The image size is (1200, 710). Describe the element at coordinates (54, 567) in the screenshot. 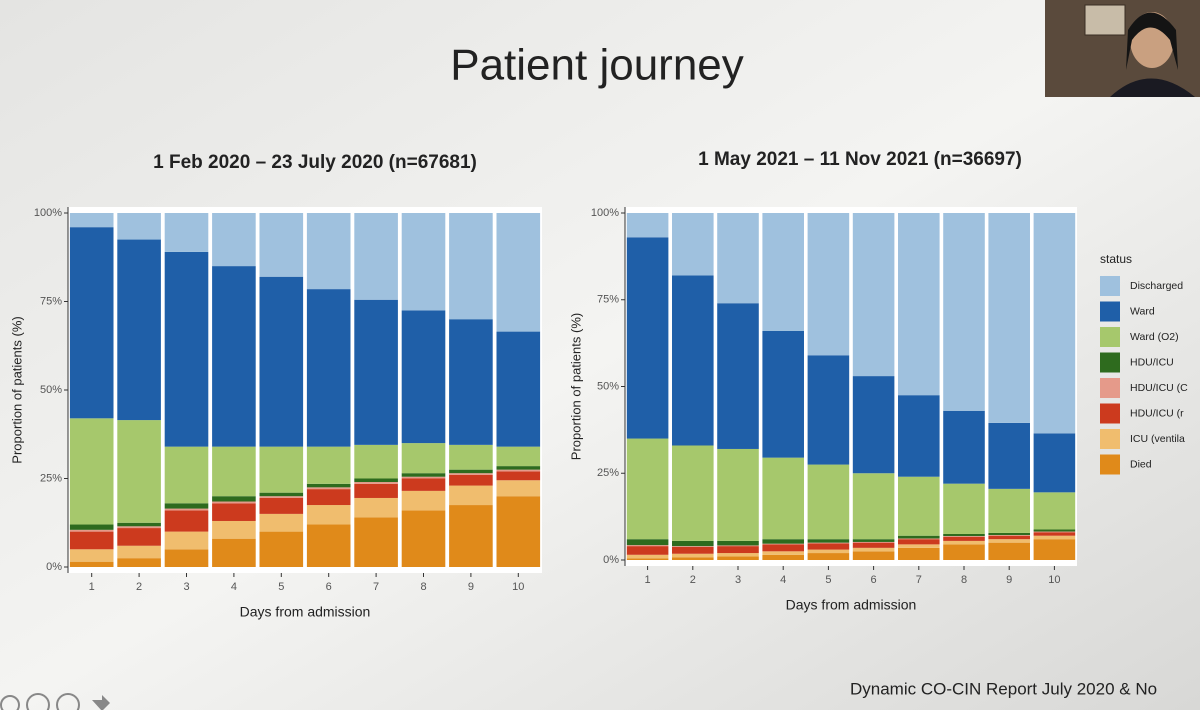

I see `y-tick-label: 0%` at that location.